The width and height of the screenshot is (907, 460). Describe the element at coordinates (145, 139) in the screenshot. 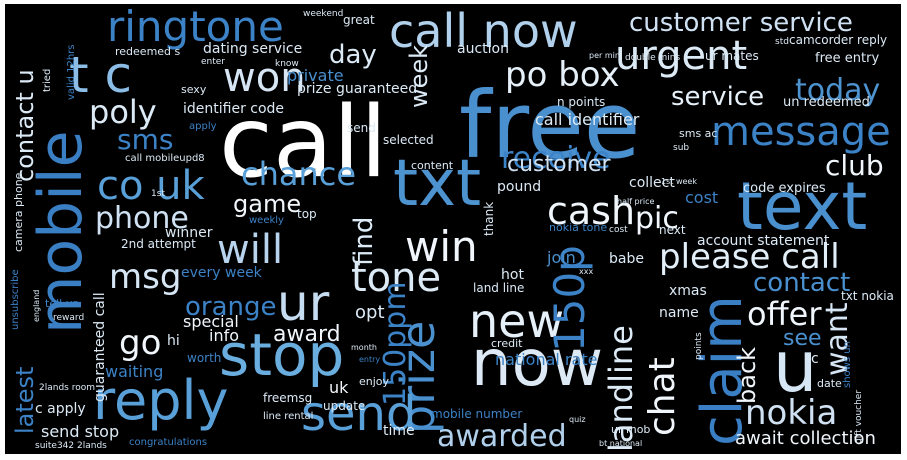

I see `word-sms: sms` at that location.